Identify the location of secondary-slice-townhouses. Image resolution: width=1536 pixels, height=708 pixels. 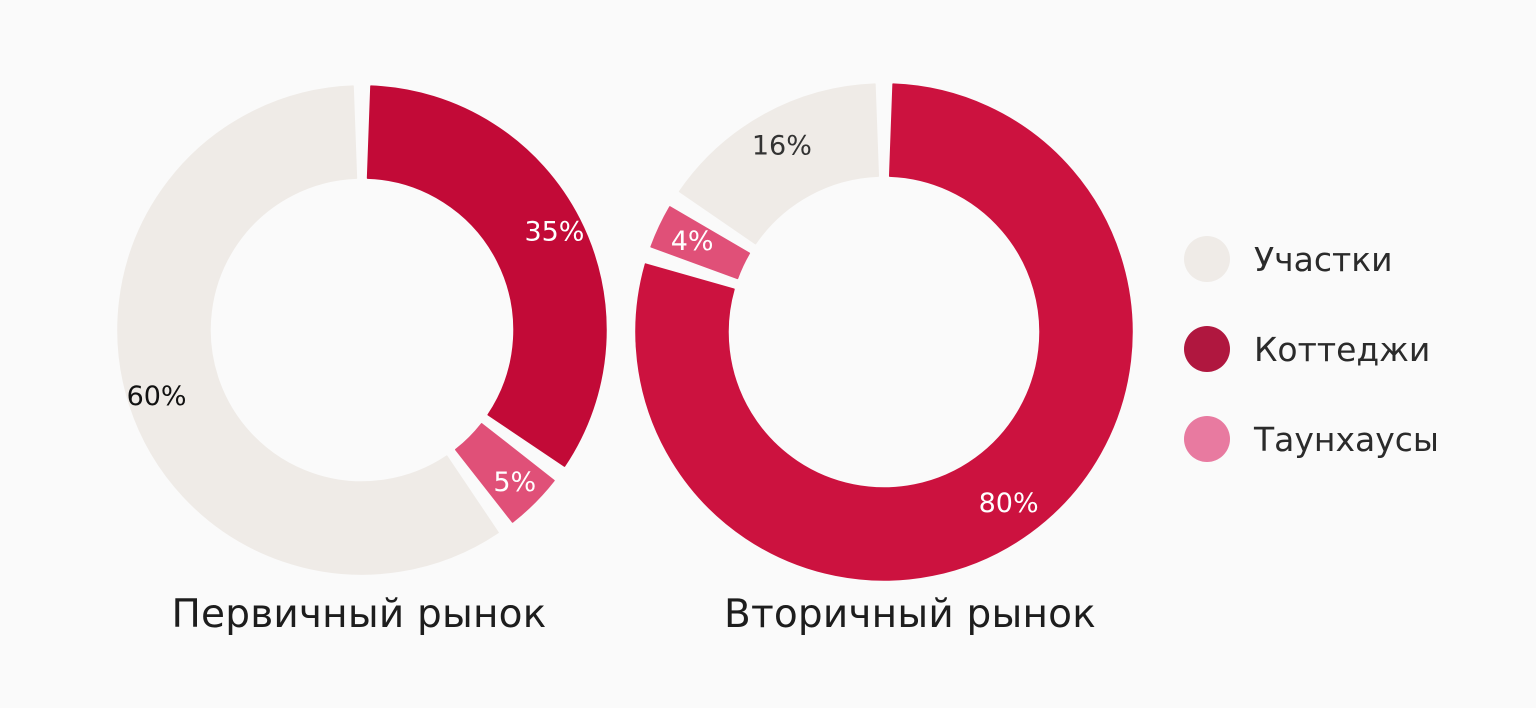
(700, 243).